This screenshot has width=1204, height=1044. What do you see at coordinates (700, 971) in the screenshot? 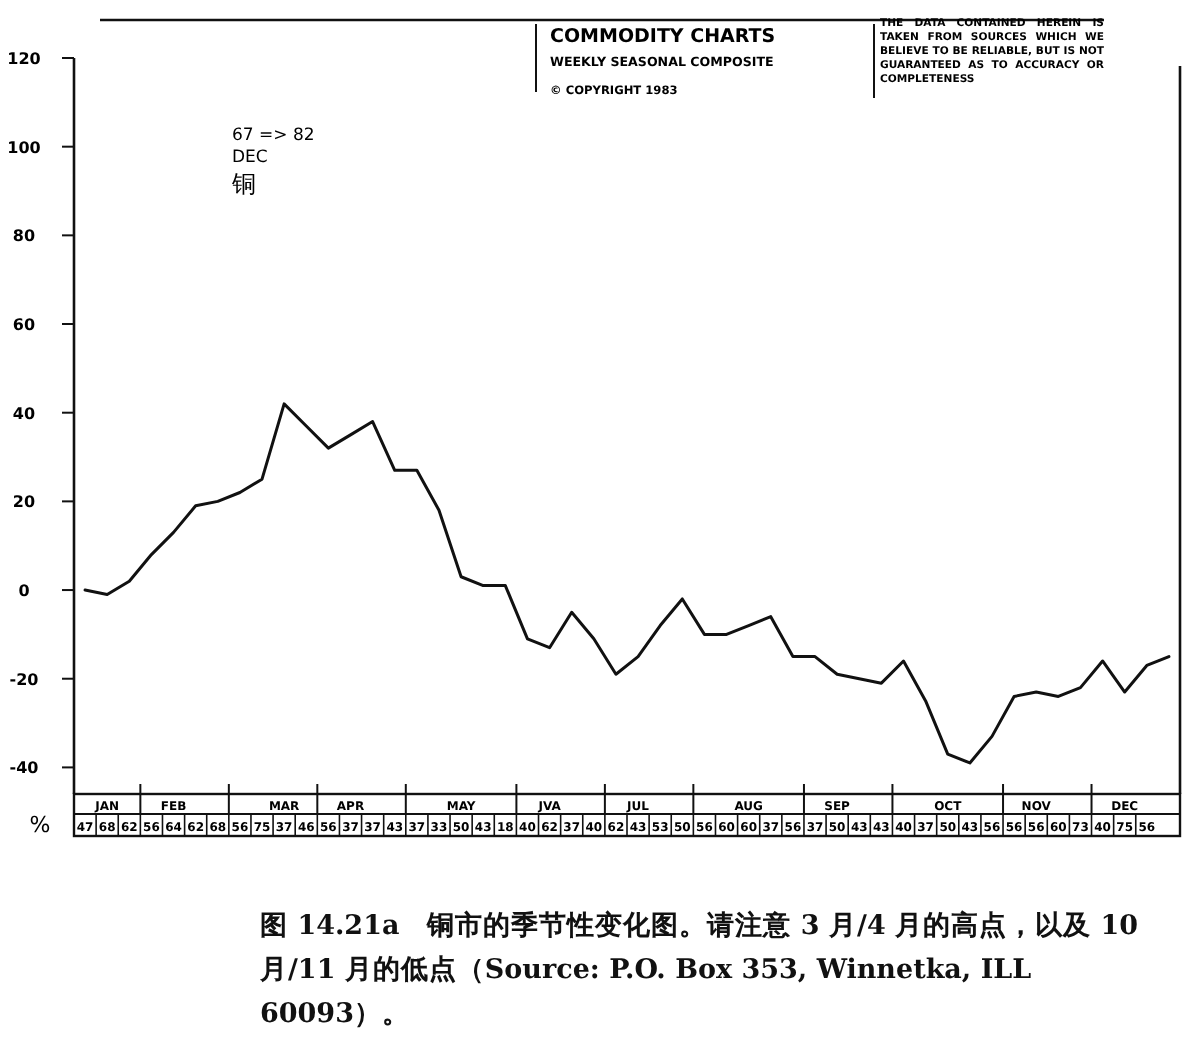
I see `caption: 图 14.21a 铜市的季节性变化图。请注意 3 月/4 月的高点，以及 10 月/11 月的低点（Source: P.O. Box 353, Winnetka, ILL 60093）。` at bounding box center [700, 971].